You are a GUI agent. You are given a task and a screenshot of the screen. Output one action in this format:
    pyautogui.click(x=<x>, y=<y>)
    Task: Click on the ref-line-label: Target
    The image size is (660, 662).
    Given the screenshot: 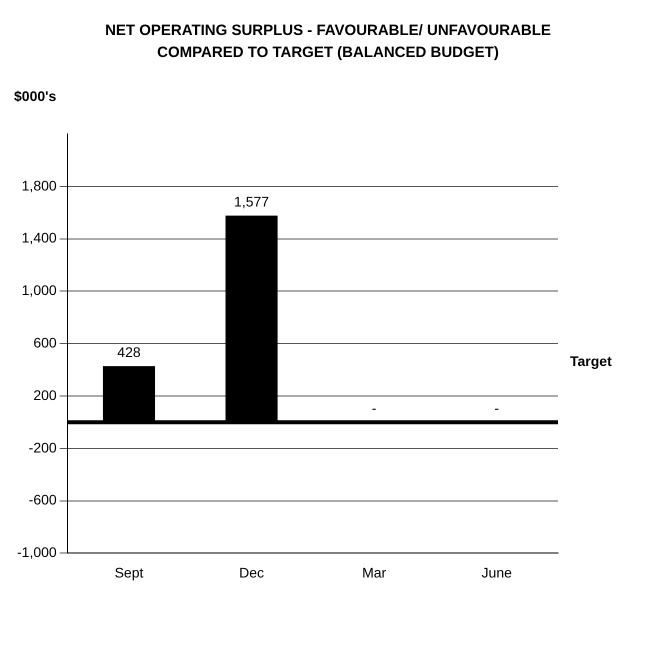 What is the action you would take?
    pyautogui.click(x=591, y=361)
    